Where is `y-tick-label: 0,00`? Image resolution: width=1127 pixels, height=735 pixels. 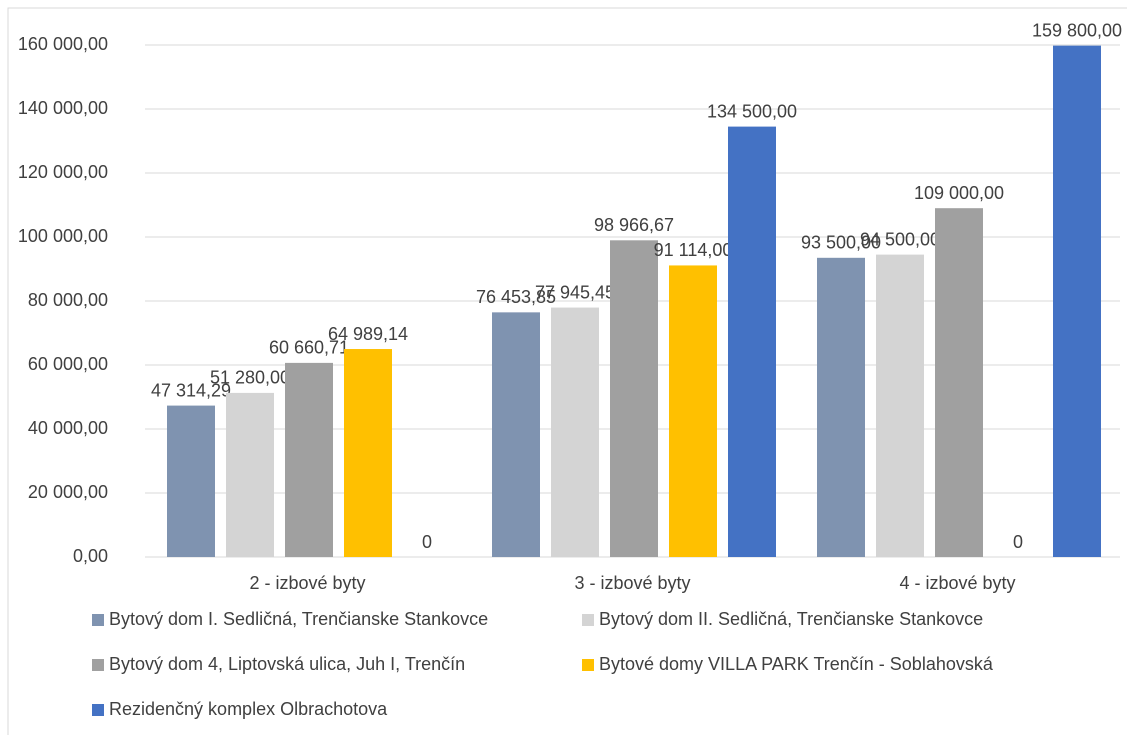 y-tick-label: 0,00 is located at coordinates (90, 556).